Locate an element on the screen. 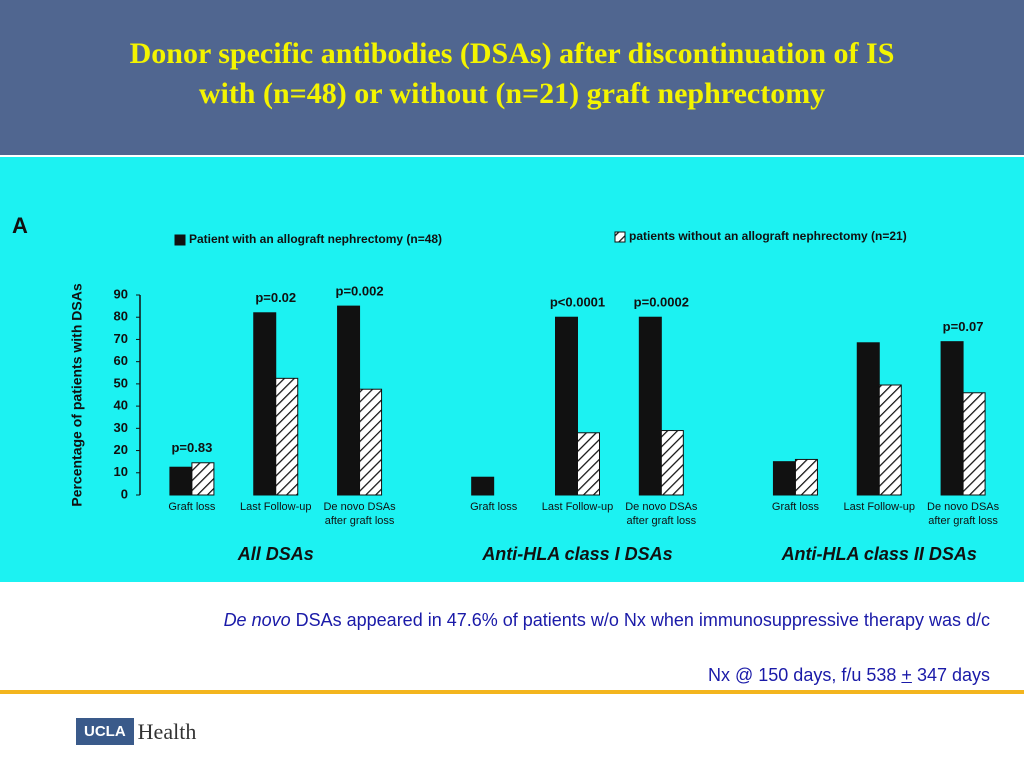 This screenshot has width=1024, height=768. caption-symbol: + is located at coordinates (906, 675).